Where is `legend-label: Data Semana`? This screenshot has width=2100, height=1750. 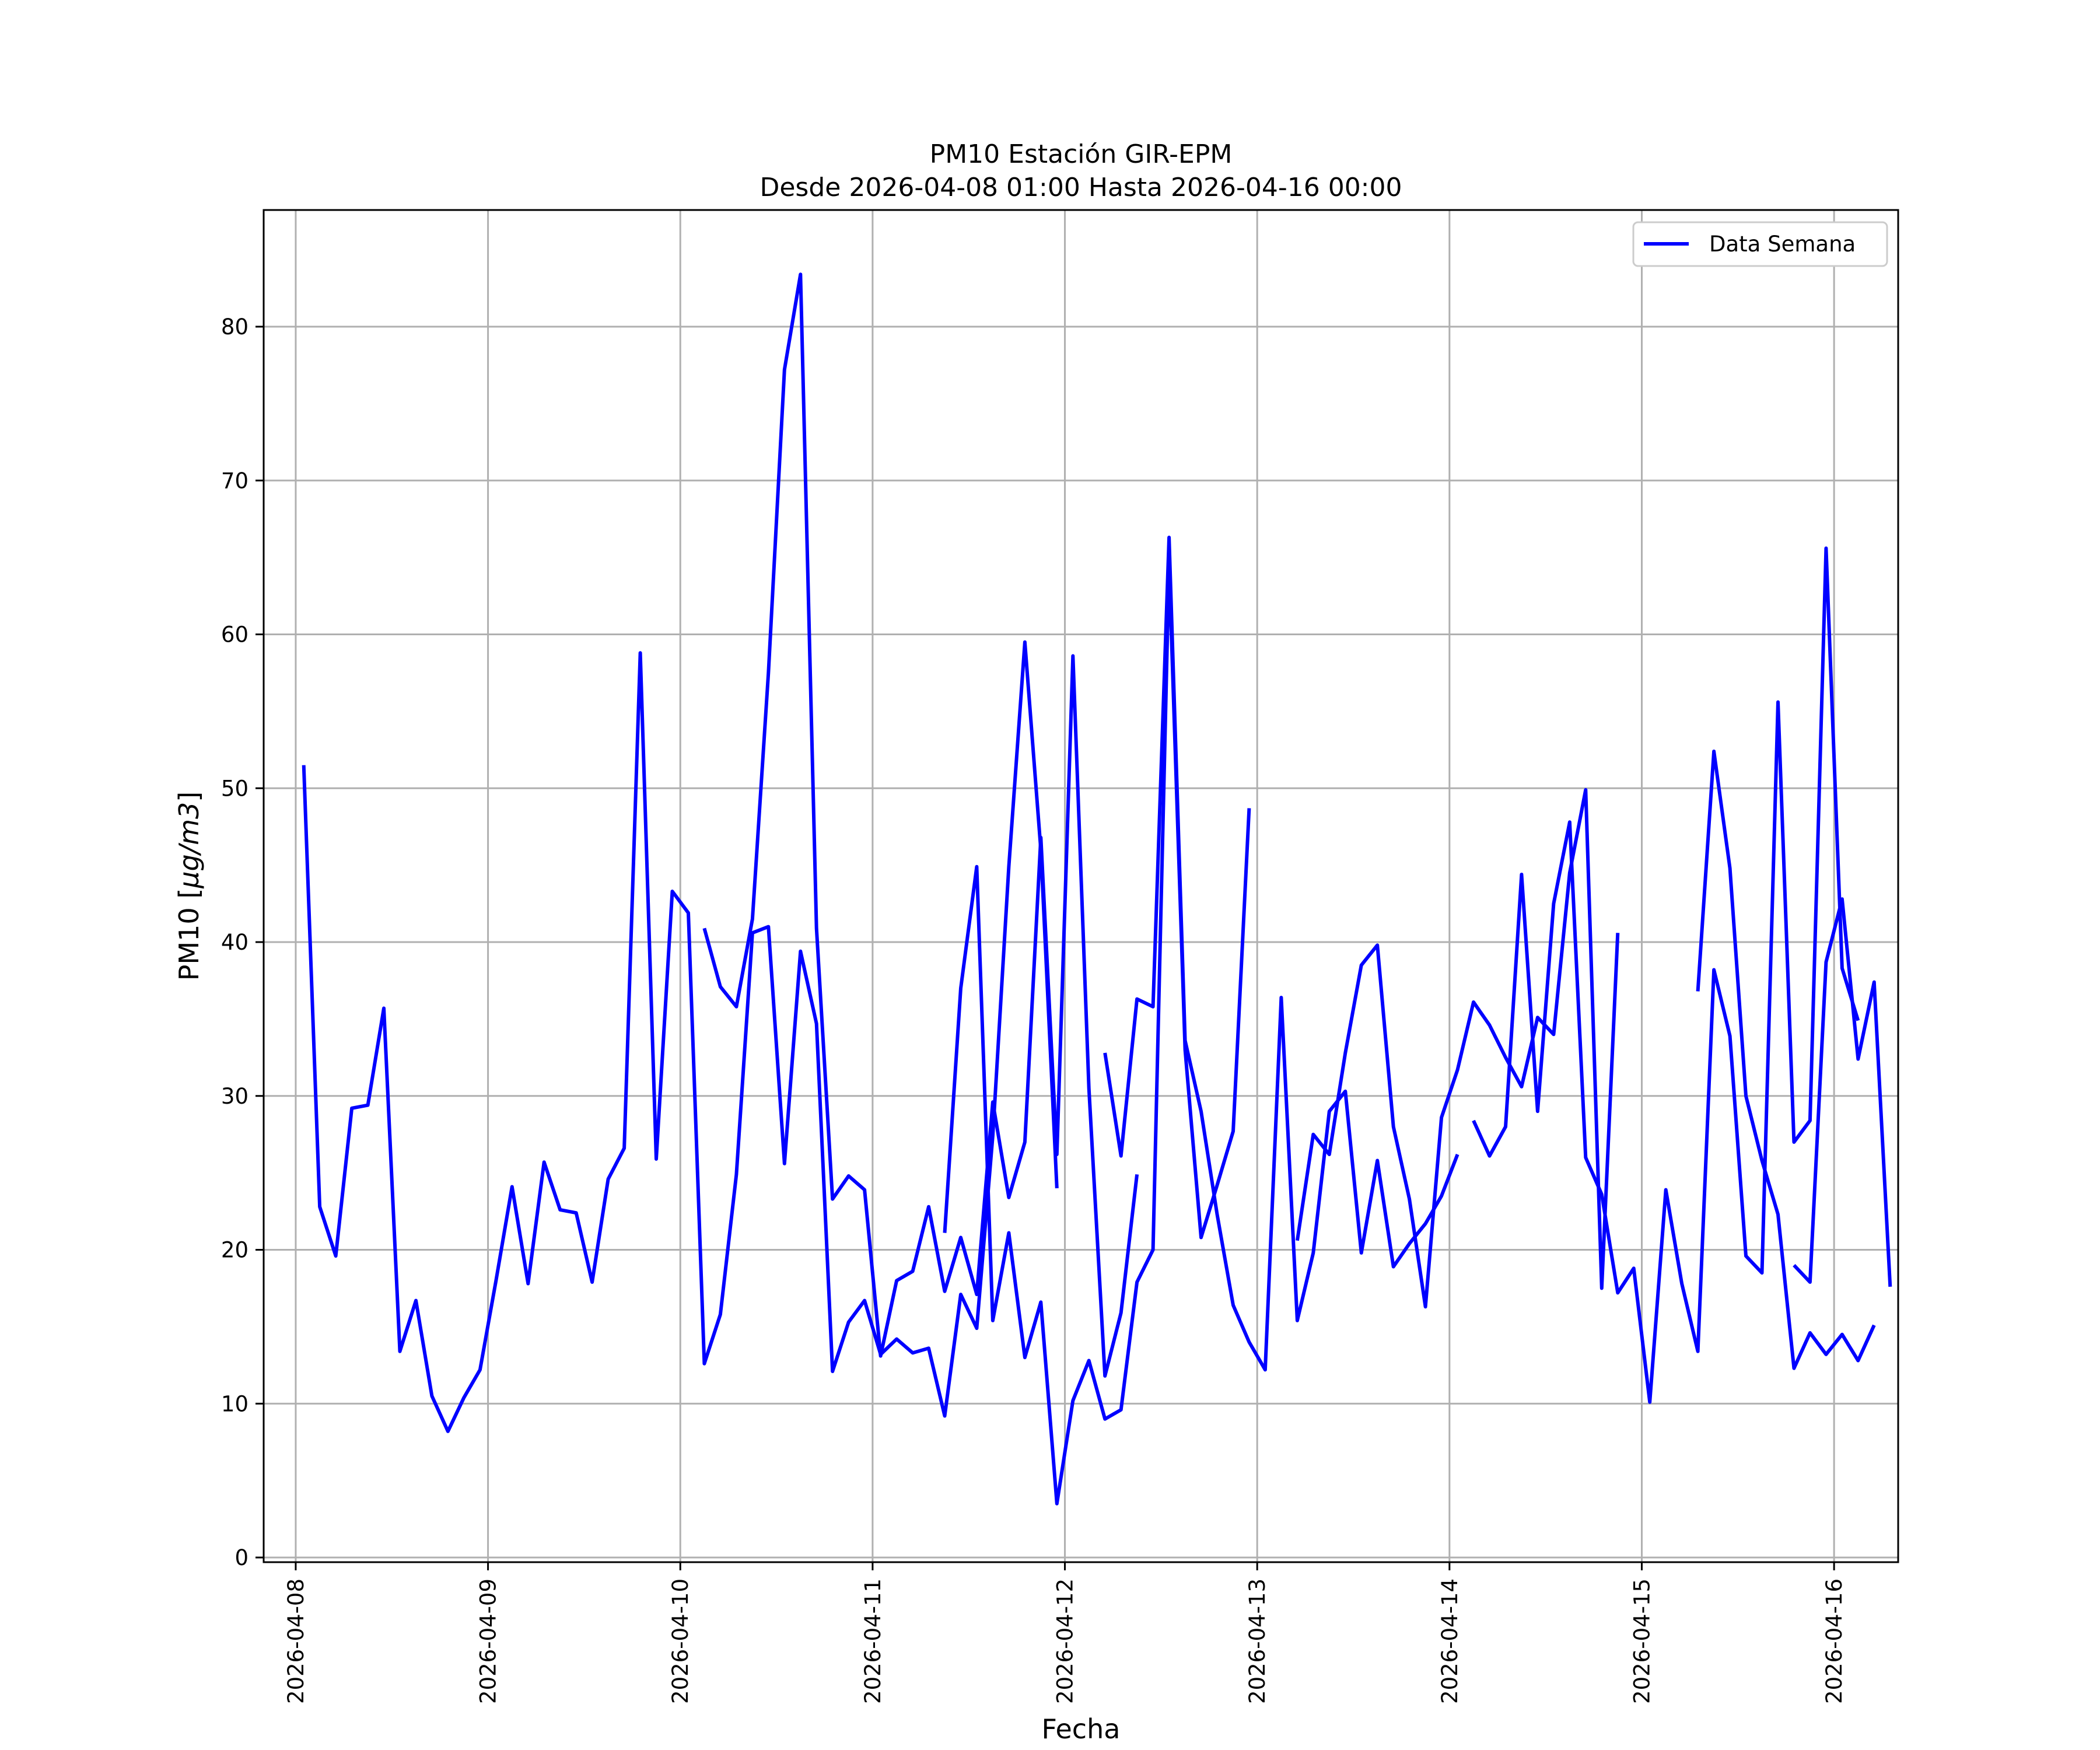
legend-label: Data Semana is located at coordinates (1782, 244).